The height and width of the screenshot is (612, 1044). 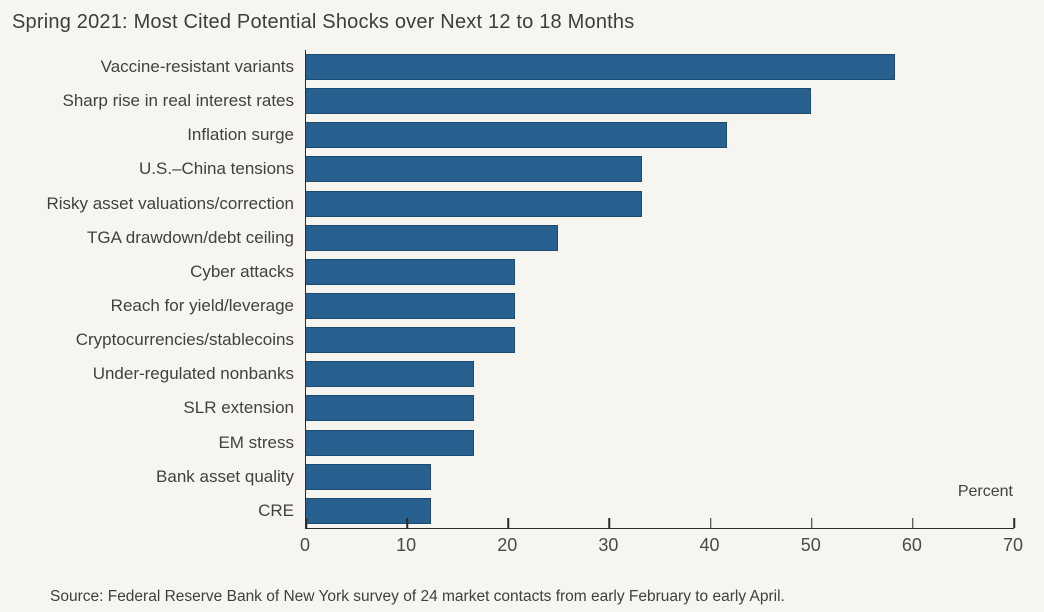 I want to click on chart-row: CRE, so click(x=506, y=511).